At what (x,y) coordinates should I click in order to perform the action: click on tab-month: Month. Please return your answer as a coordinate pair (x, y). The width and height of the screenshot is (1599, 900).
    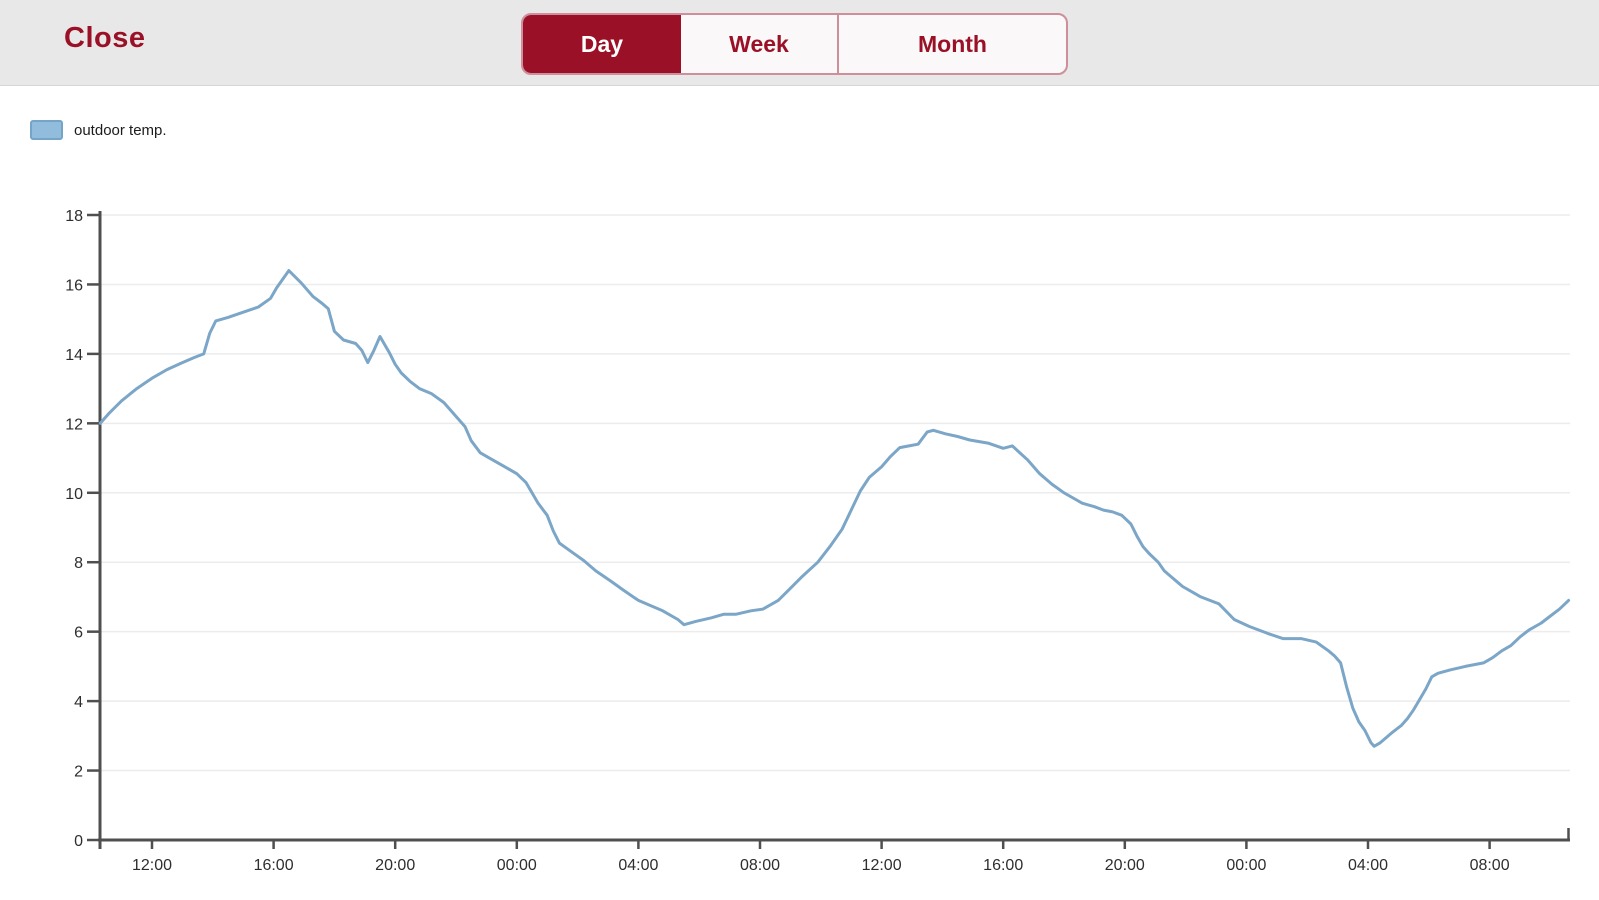
    Looking at the image, I should click on (951, 44).